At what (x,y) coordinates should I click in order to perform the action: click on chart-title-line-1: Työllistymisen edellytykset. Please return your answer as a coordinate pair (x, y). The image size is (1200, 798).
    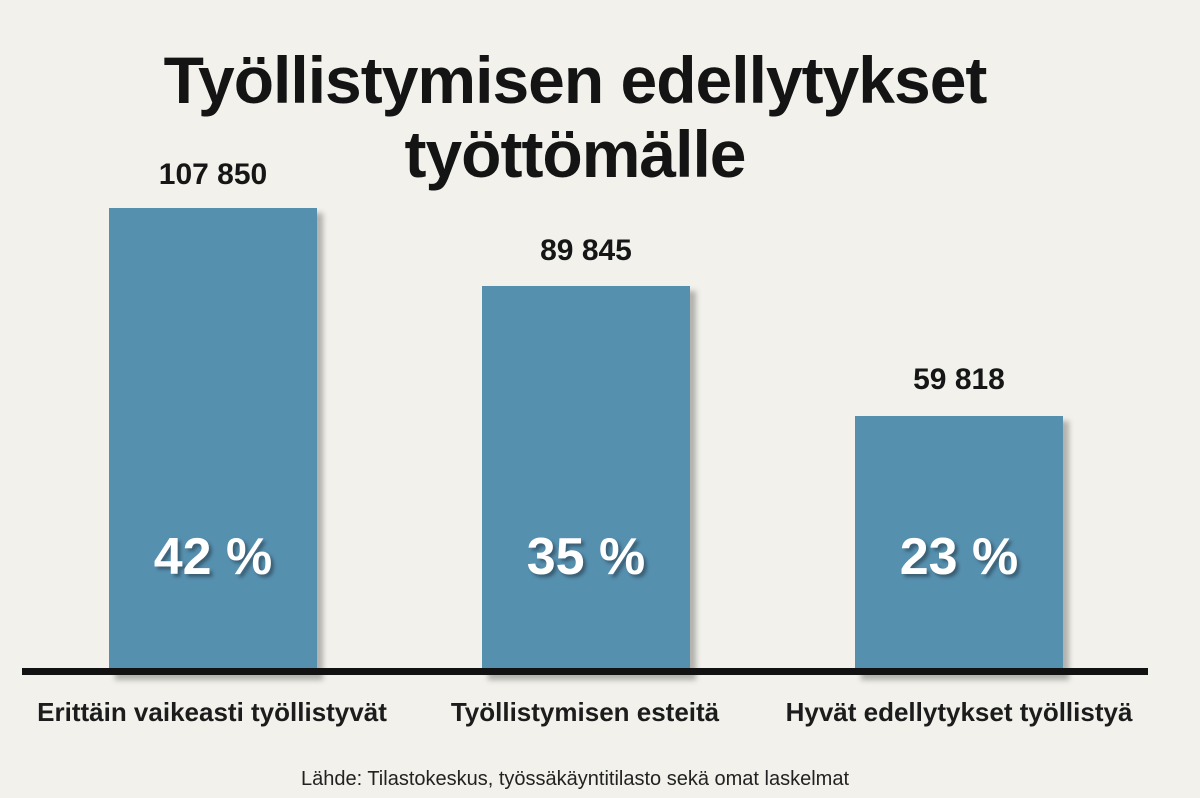
    Looking at the image, I should click on (575, 80).